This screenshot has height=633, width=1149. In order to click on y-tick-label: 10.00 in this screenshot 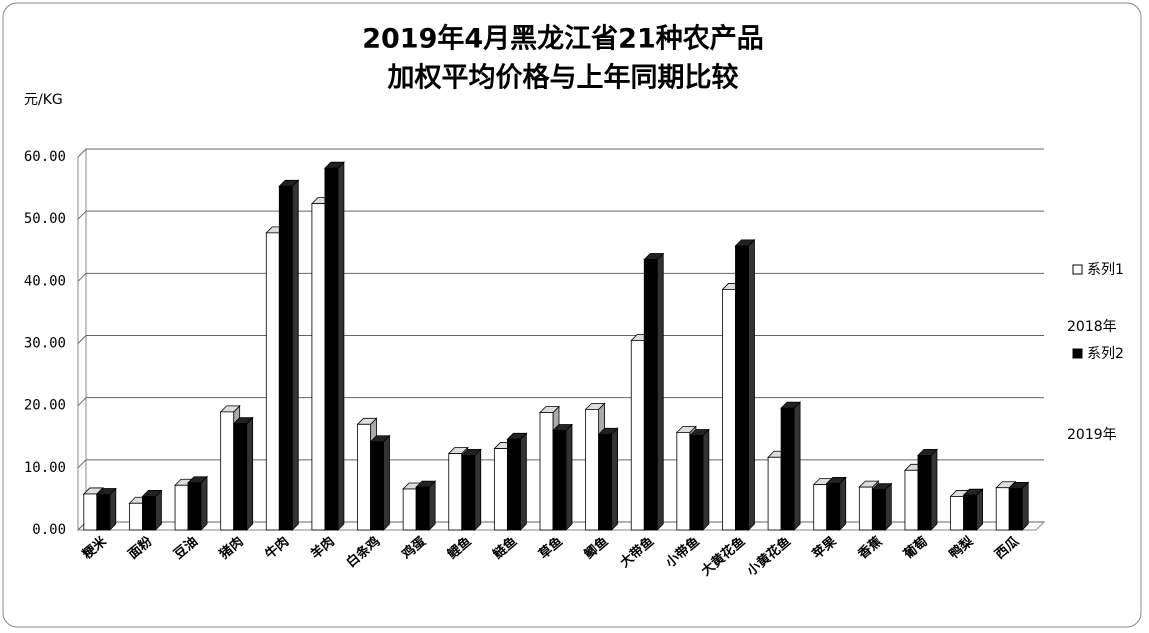, I will do `click(45, 468)`.